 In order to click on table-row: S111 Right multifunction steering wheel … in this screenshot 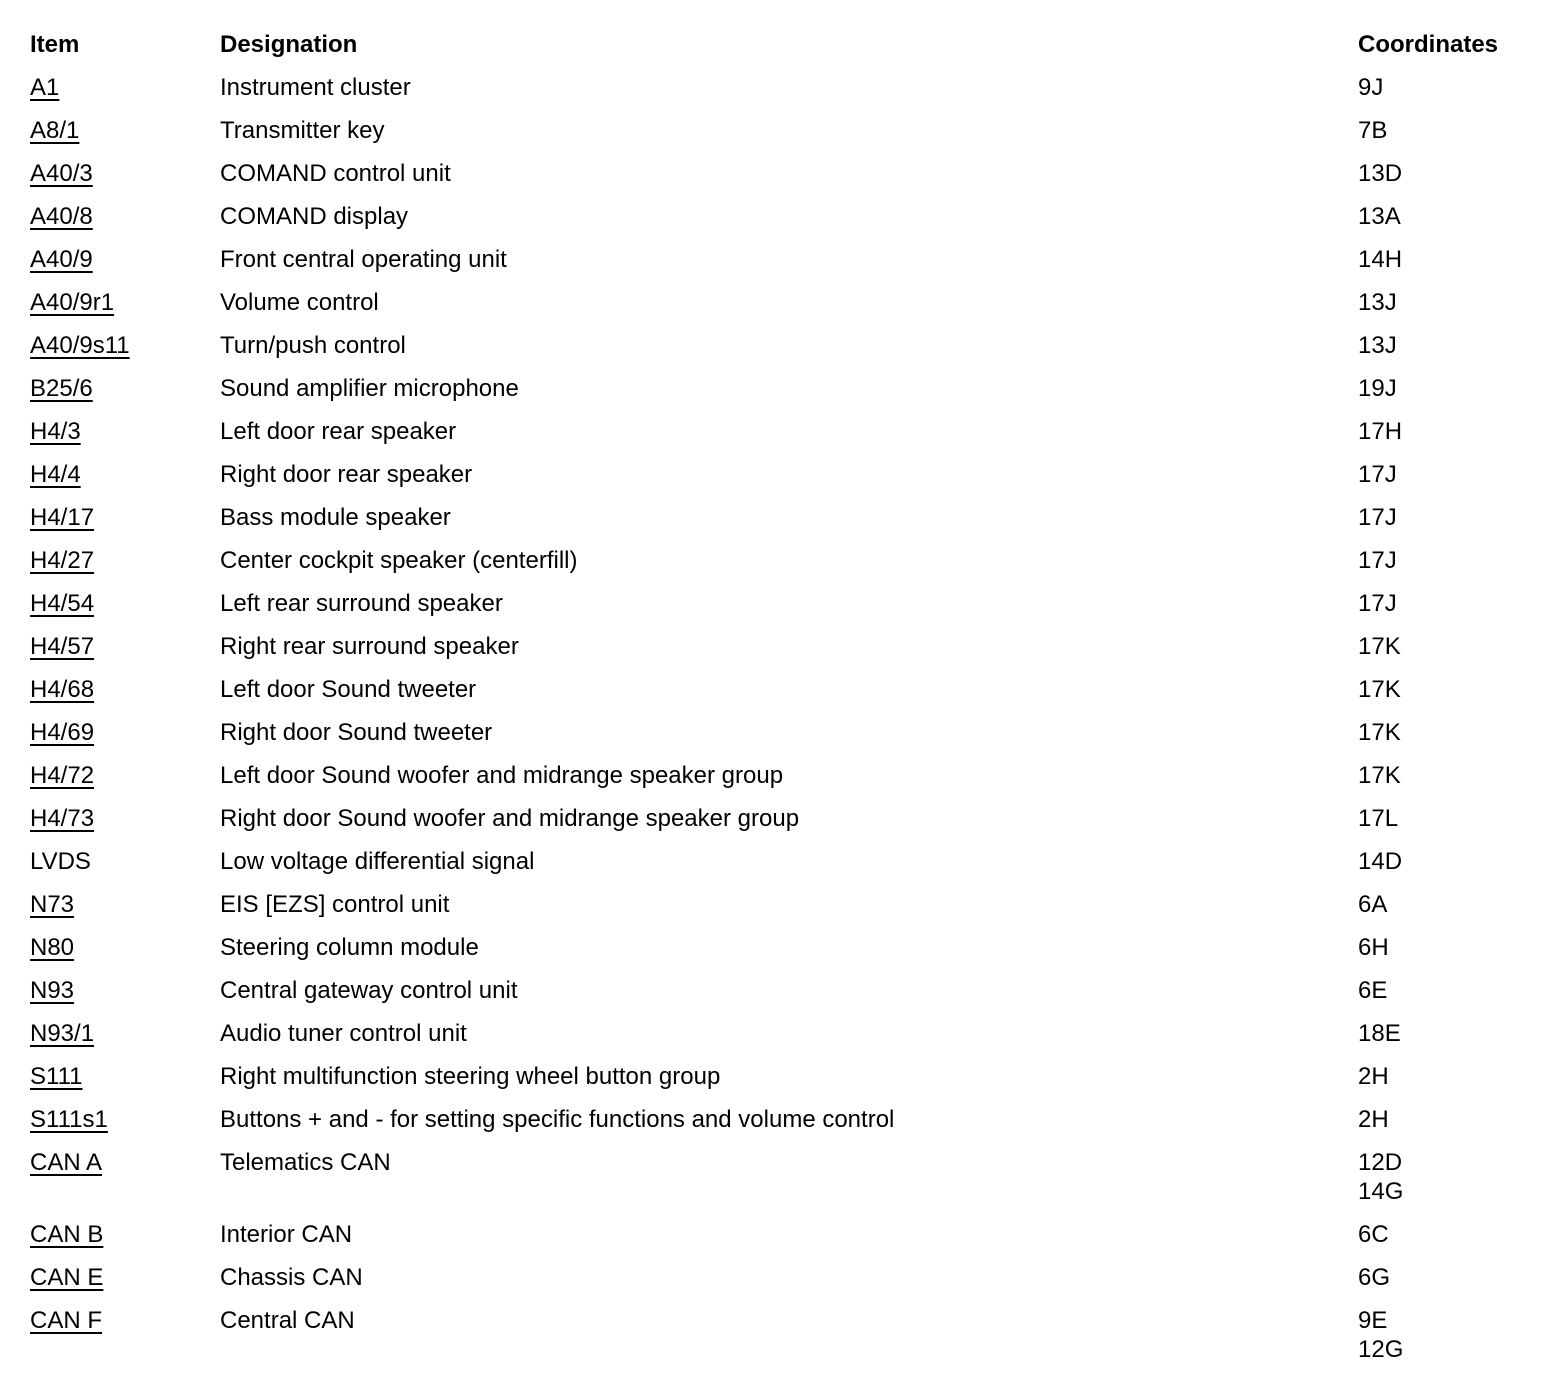, I will do `click(799, 1083)`.